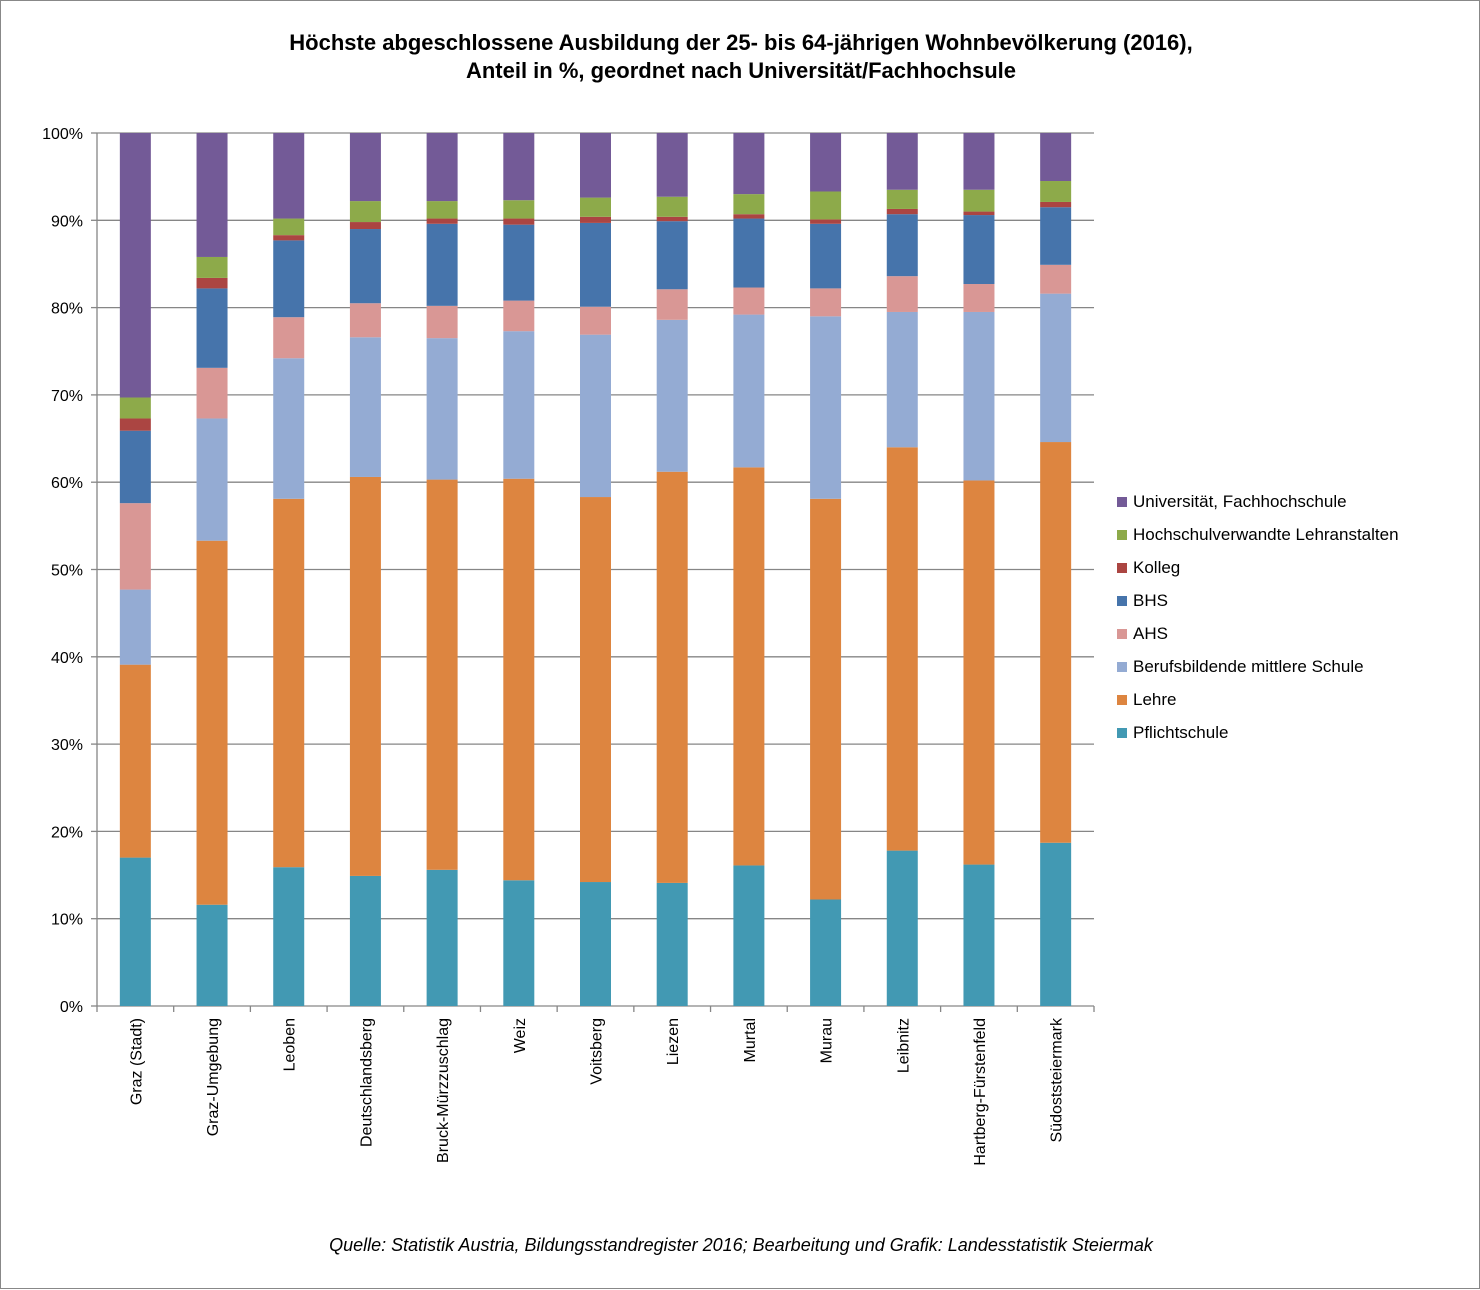 This screenshot has width=1480, height=1290. What do you see at coordinates (67, 483) in the screenshot?
I see `y-tick-label: 60%` at bounding box center [67, 483].